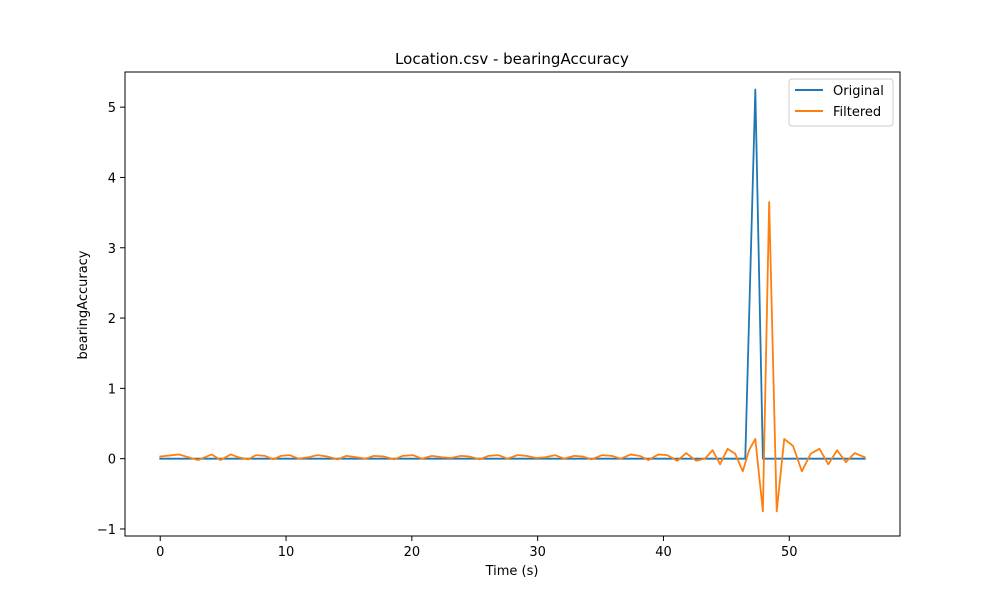  Describe the element at coordinates (512, 571) in the screenshot. I see `x-axis-title: Time (s)` at that location.